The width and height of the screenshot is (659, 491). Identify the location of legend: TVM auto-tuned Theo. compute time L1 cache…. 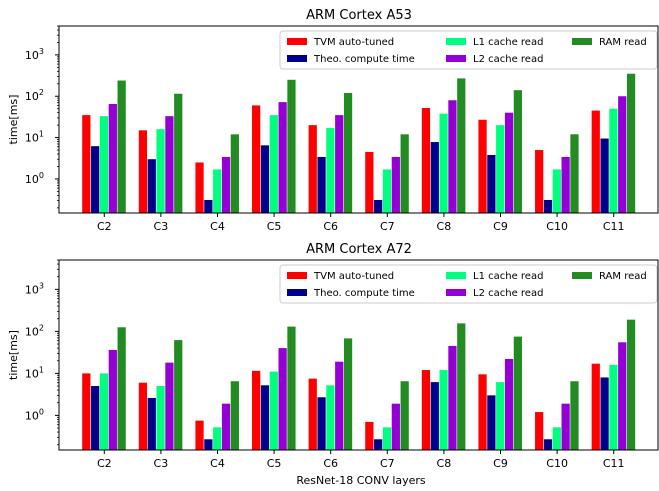
(468, 284).